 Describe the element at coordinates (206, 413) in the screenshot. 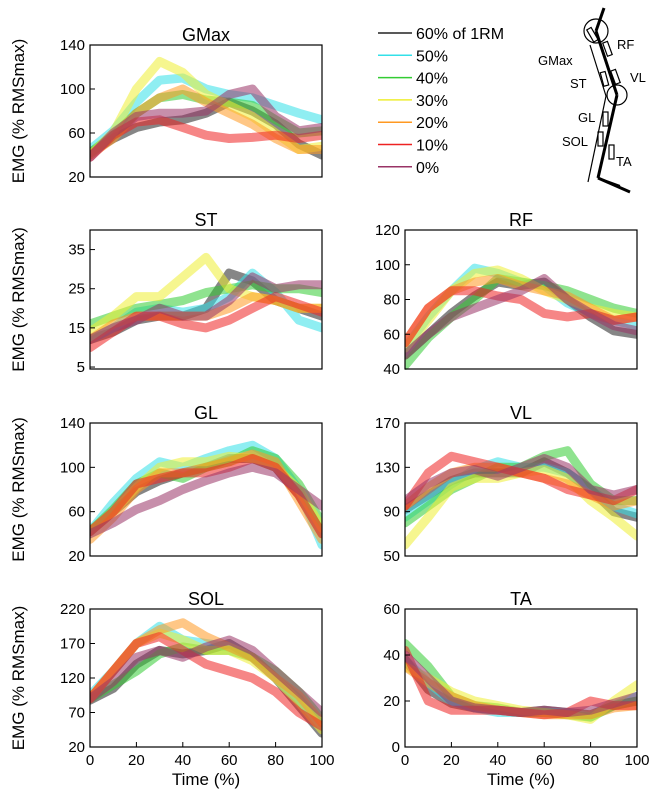

I see `panel-title: GL` at that location.